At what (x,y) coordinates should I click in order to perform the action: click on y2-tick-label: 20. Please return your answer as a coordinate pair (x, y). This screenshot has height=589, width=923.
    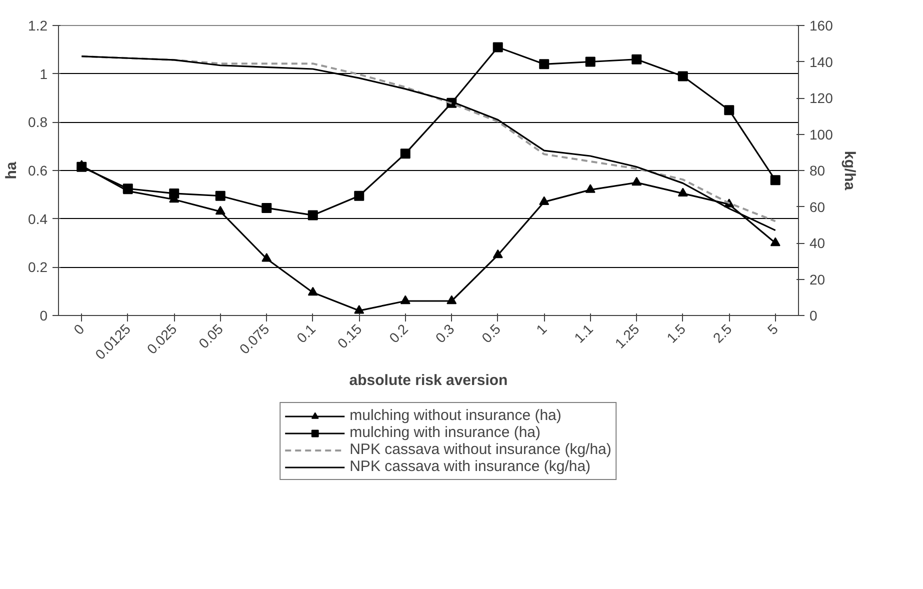
    Looking at the image, I should click on (818, 279).